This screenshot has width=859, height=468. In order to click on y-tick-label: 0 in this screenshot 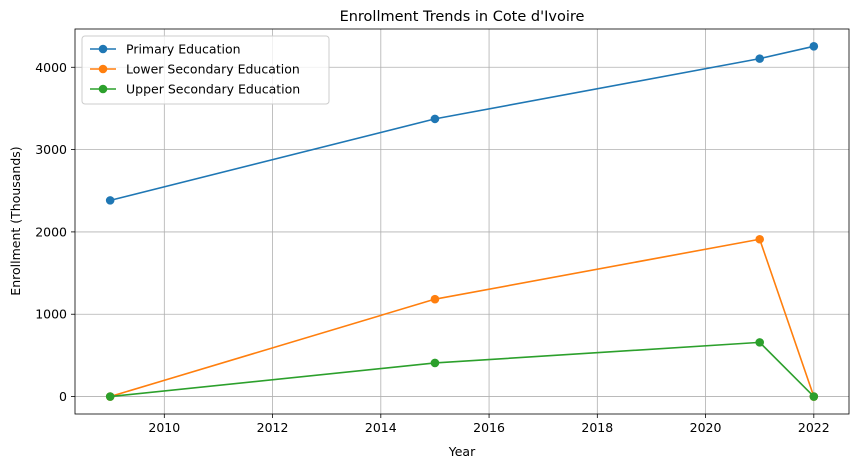, I will do `click(63, 396)`.